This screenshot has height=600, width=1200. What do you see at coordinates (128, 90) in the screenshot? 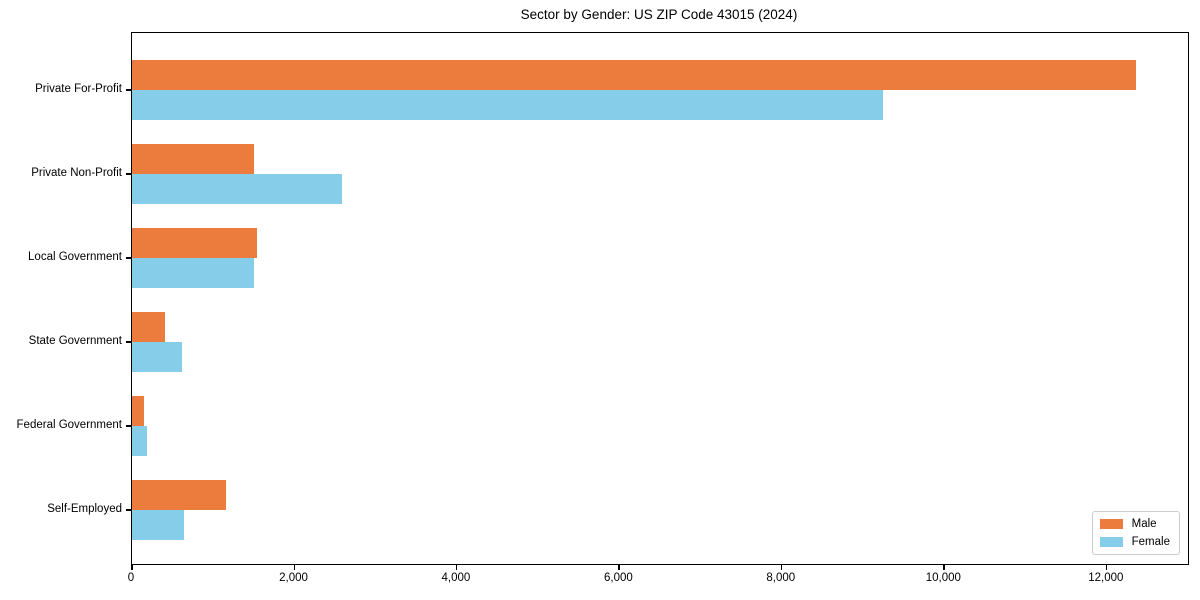
I see `y-tick-mark-private-for-profit` at bounding box center [128, 90].